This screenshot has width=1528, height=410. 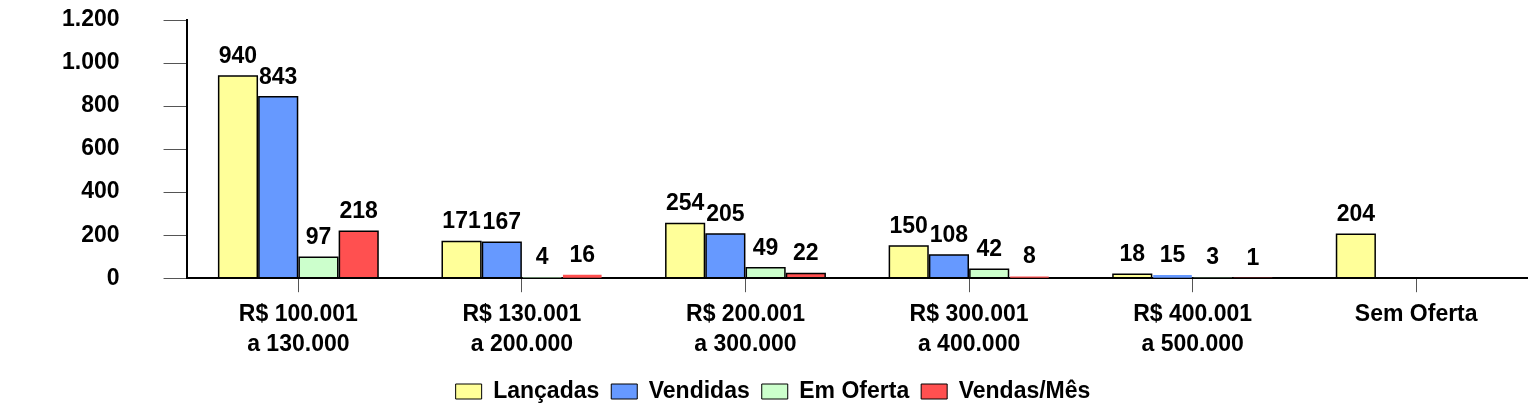 What do you see at coordinates (298, 328) in the screenshot?
I see `x-tick-label: R$ 100.001 a 130.000` at bounding box center [298, 328].